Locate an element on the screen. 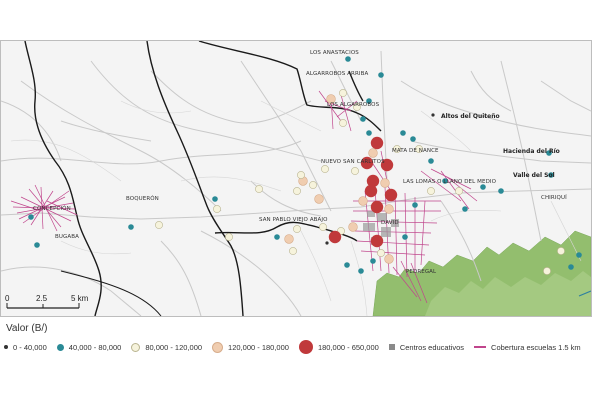 The width and height of the screenshot is (592, 400). label-las-lomas: LAS LOMAS O LLANO DEL MEDIO is located at coordinates (450, 182).